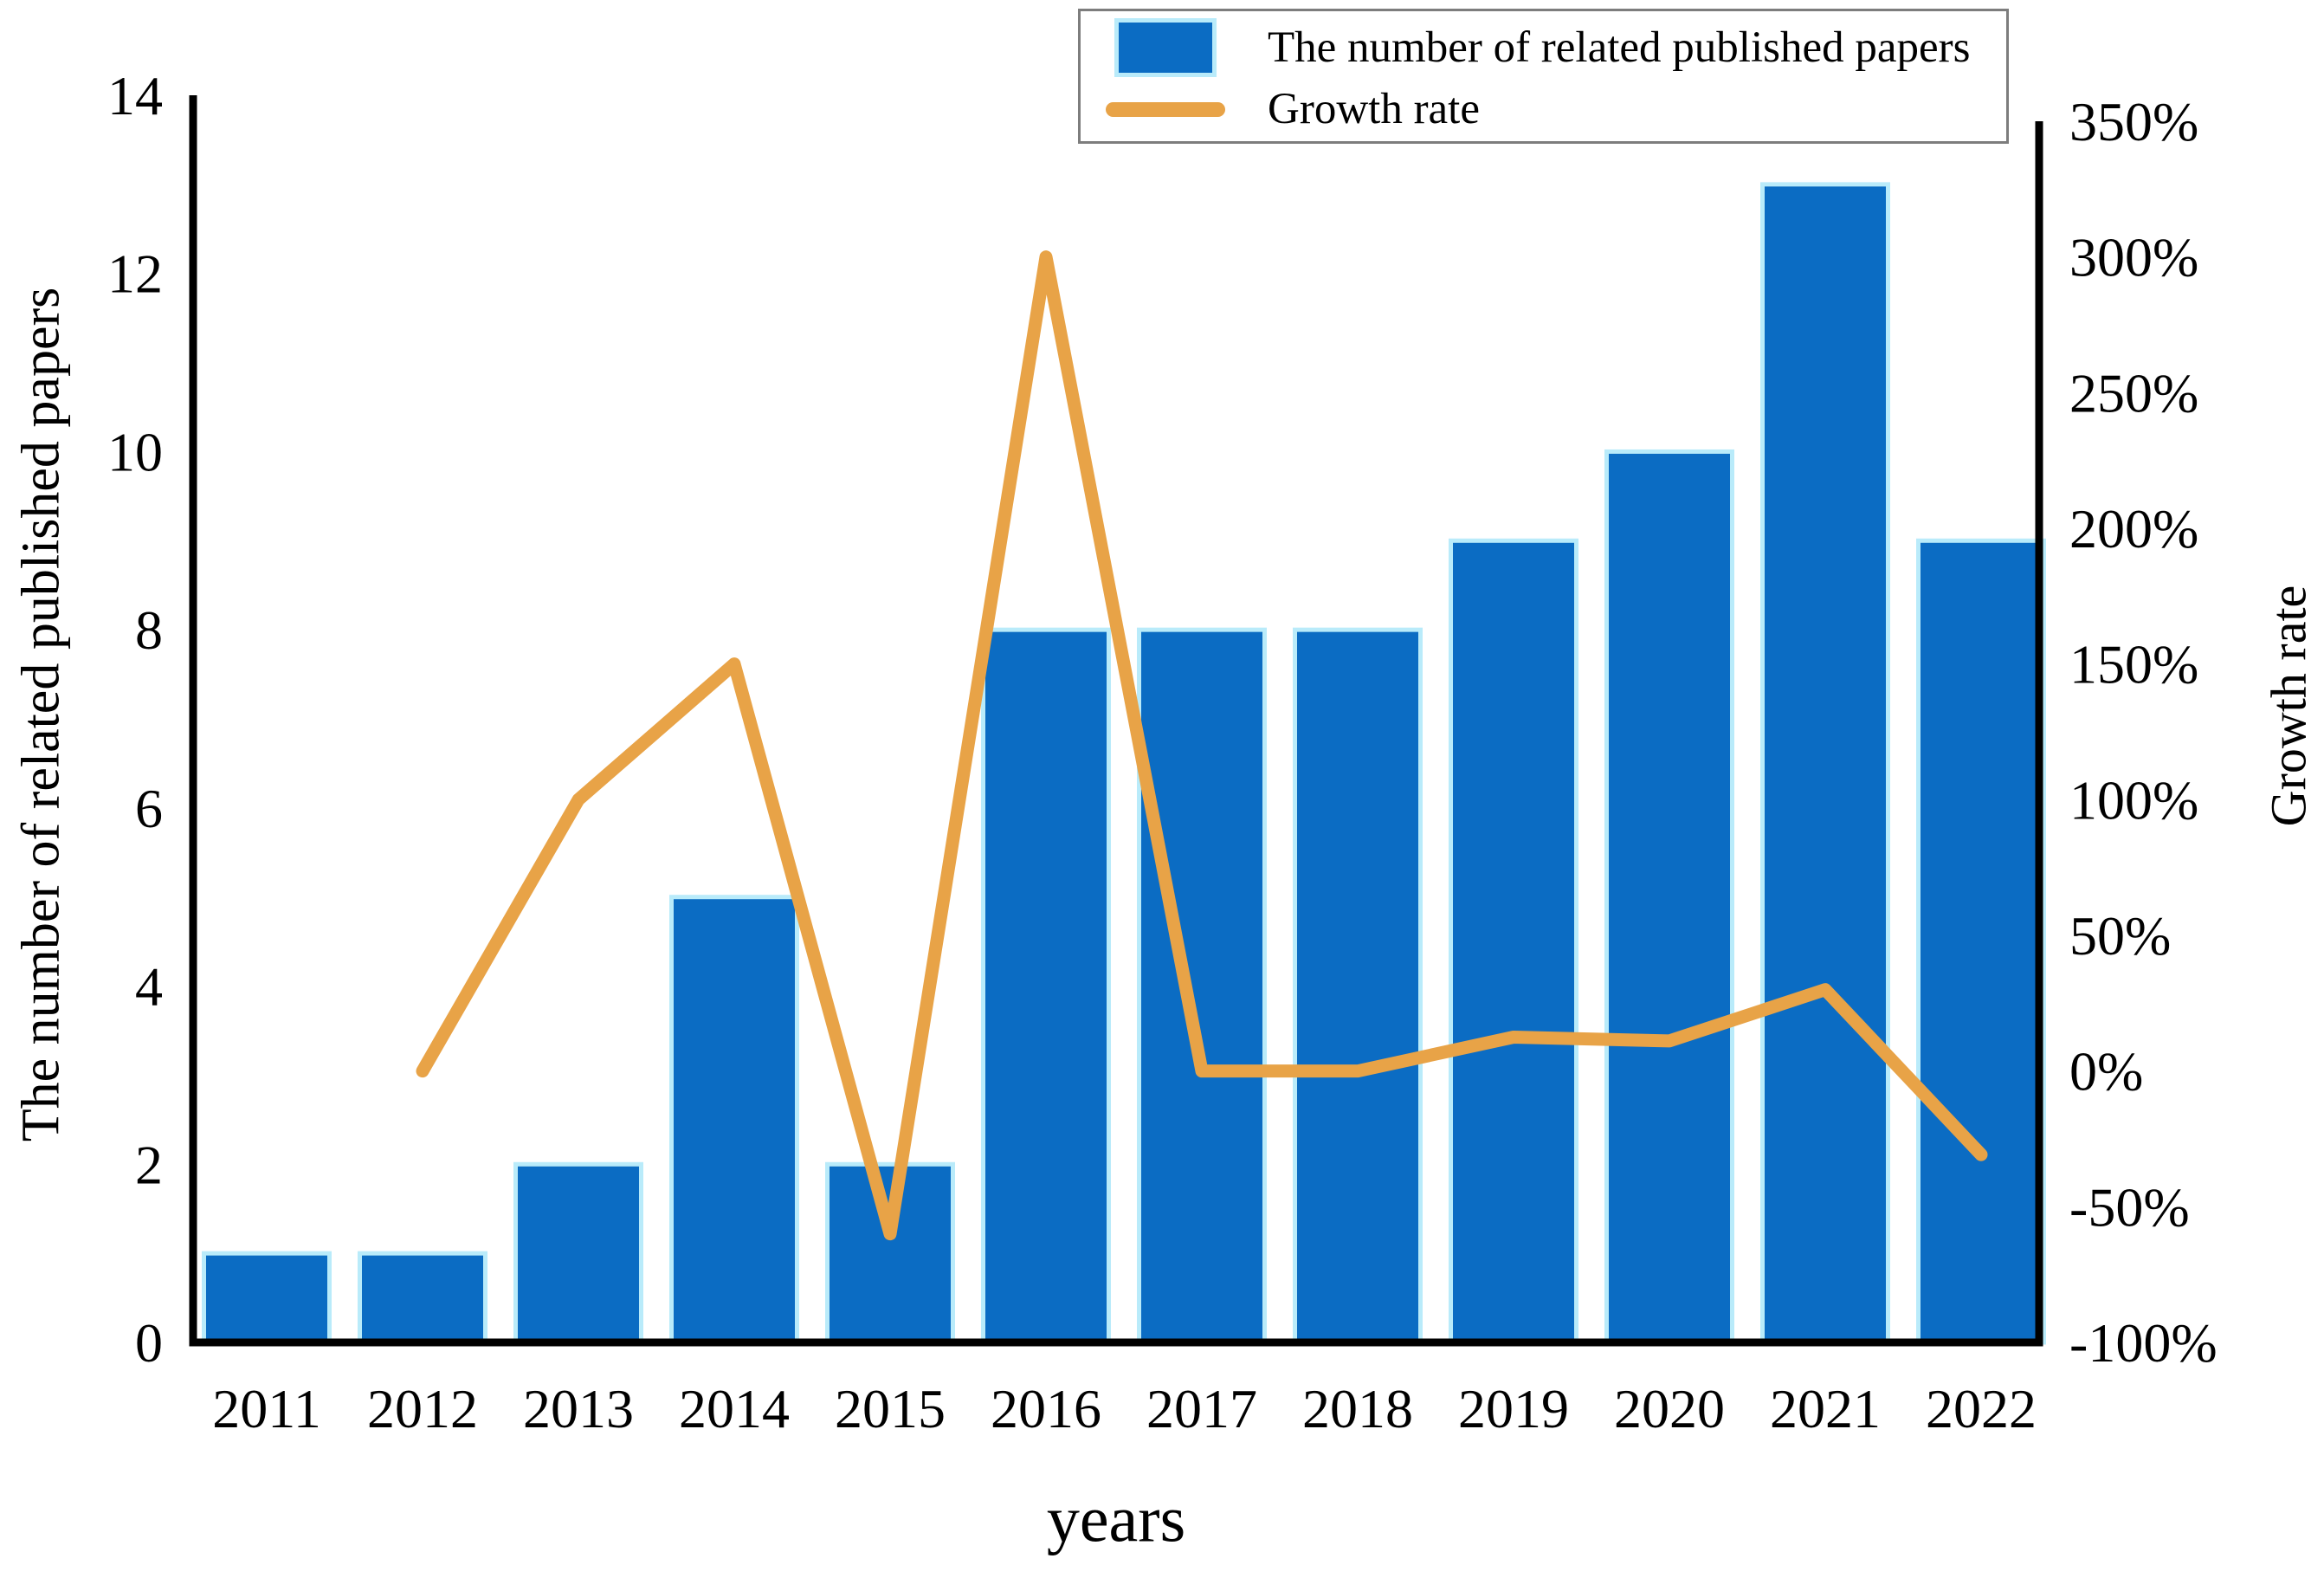 This screenshot has width=2324, height=1578. What do you see at coordinates (1826, 1408) in the screenshot?
I see `x-tick-label-2021: 2021` at bounding box center [1826, 1408].